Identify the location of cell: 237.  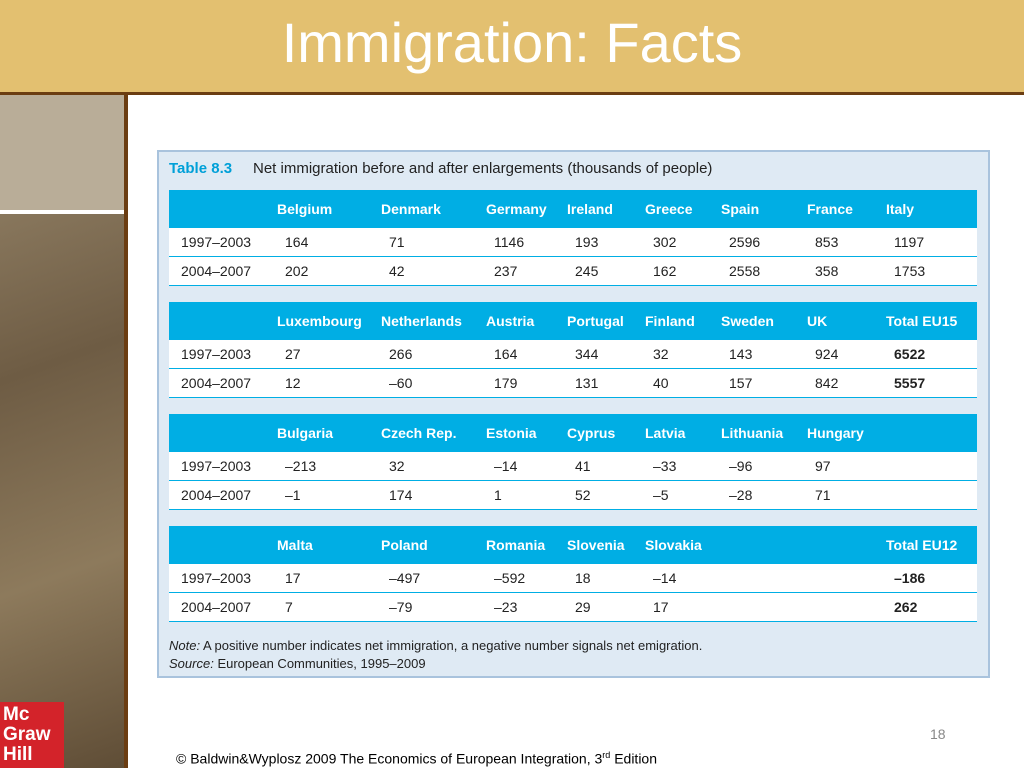
(506, 271).